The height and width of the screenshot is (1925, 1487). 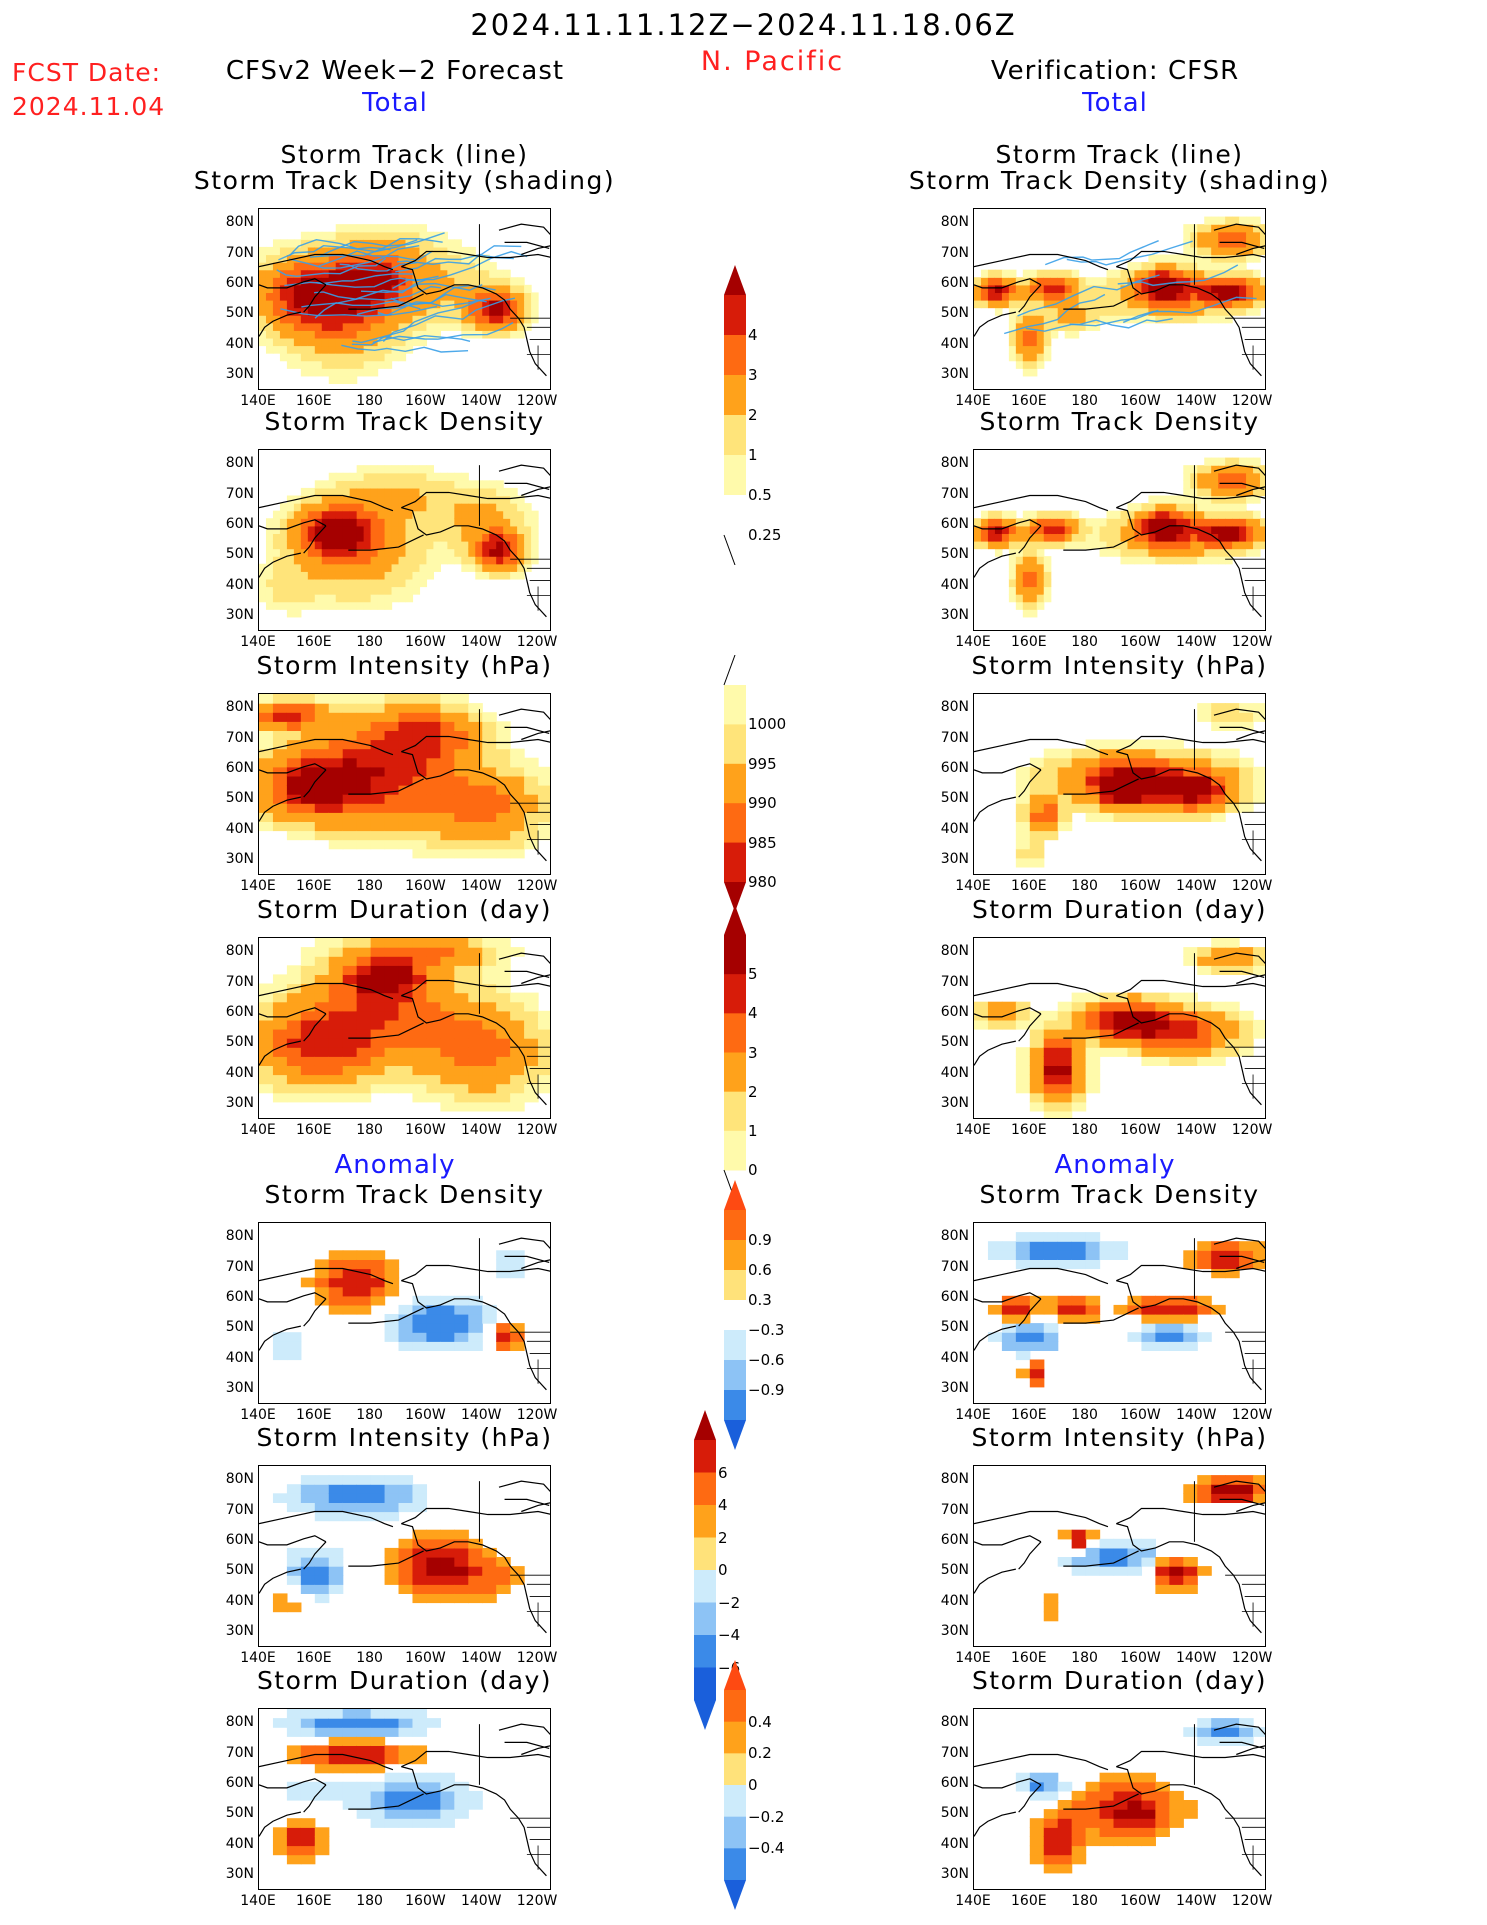 What do you see at coordinates (239, 1752) in the screenshot?
I see `y-tick-label: 70N` at bounding box center [239, 1752].